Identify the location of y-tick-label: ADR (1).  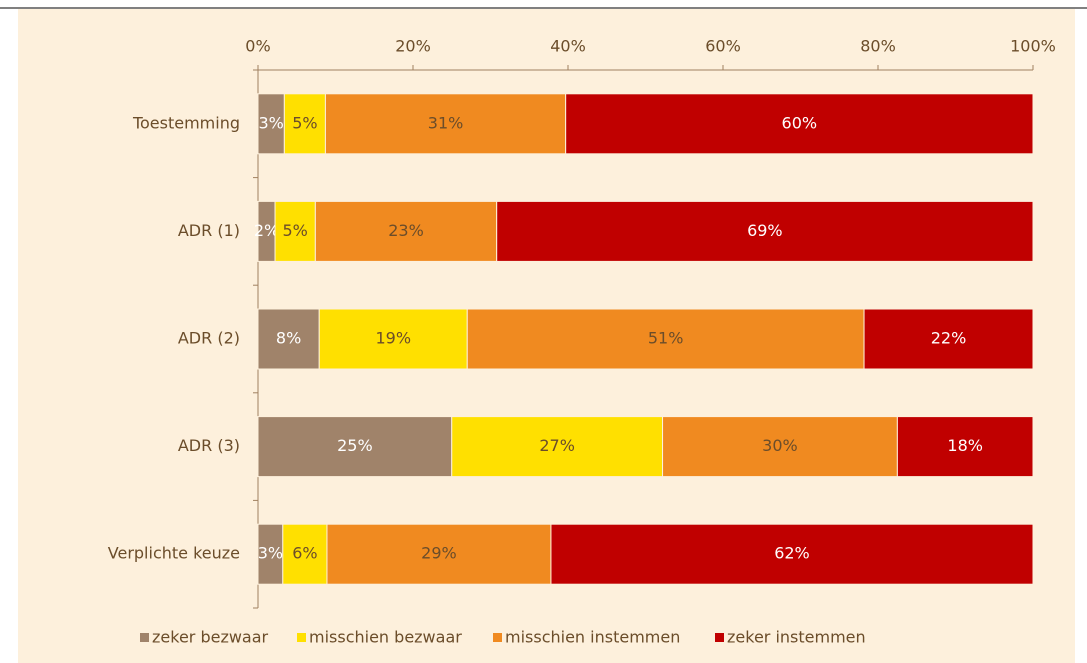
(209, 230).